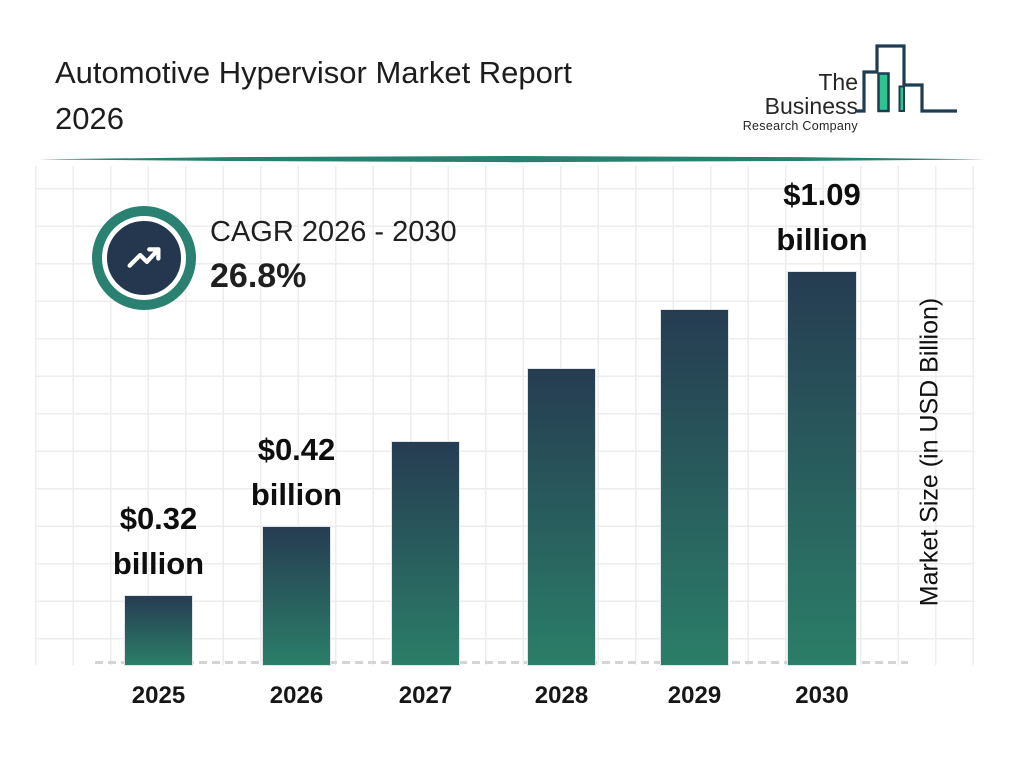  Describe the element at coordinates (158, 518) in the screenshot. I see `bar-value-amount: $0.32` at that location.